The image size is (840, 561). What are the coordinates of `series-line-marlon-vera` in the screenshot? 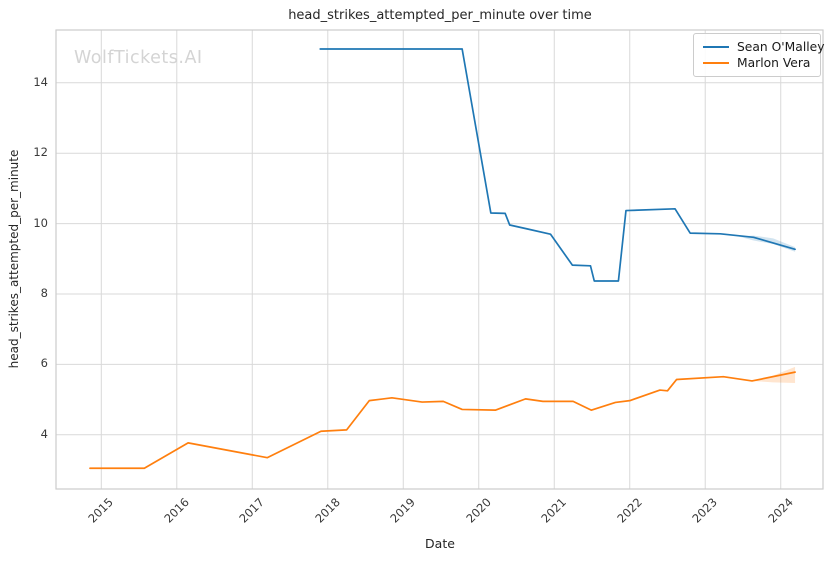 It's located at (442, 420).